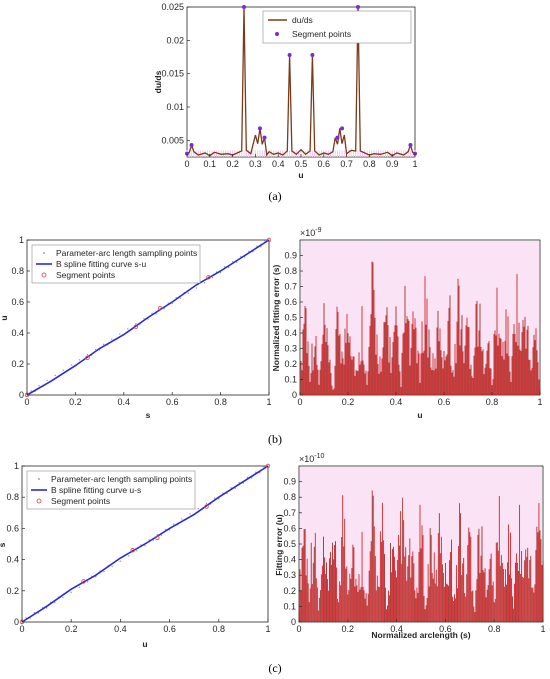  Describe the element at coordinates (492, 402) in the screenshot. I see `b-right-x-tick-label: 0.8` at that location.